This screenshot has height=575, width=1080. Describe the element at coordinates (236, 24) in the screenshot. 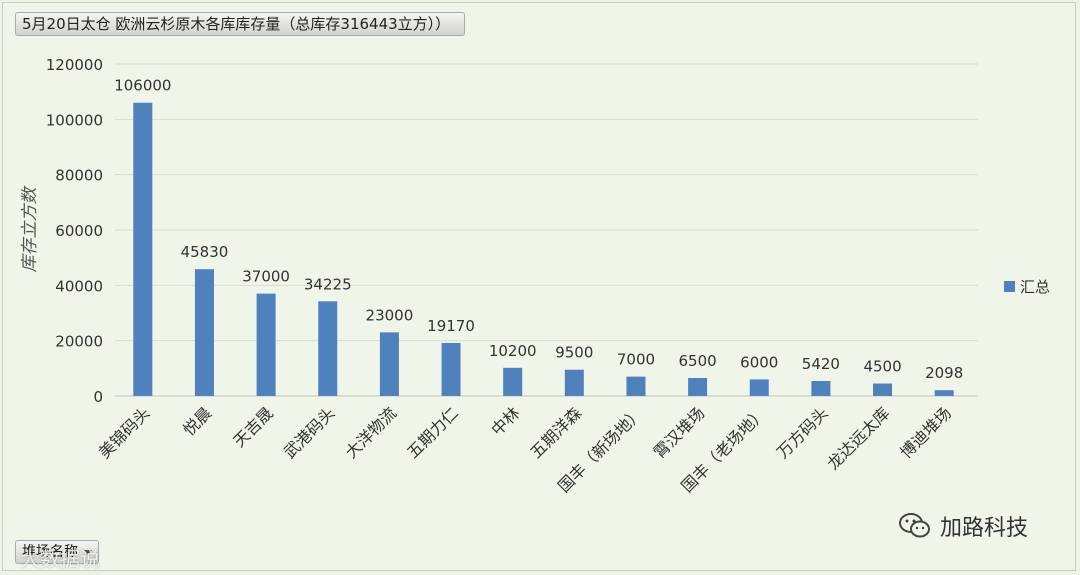

I see `chart-title: 5月20日太仓 欧洲云杉原木各库库存量（总库存316443立方））` at that location.